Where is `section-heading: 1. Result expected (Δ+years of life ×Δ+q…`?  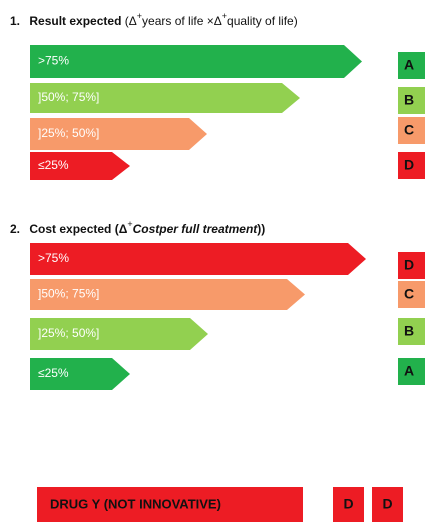
section-heading: 1. Result expected (Δ+years of life ×Δ+q… is located at coordinates (154, 19).